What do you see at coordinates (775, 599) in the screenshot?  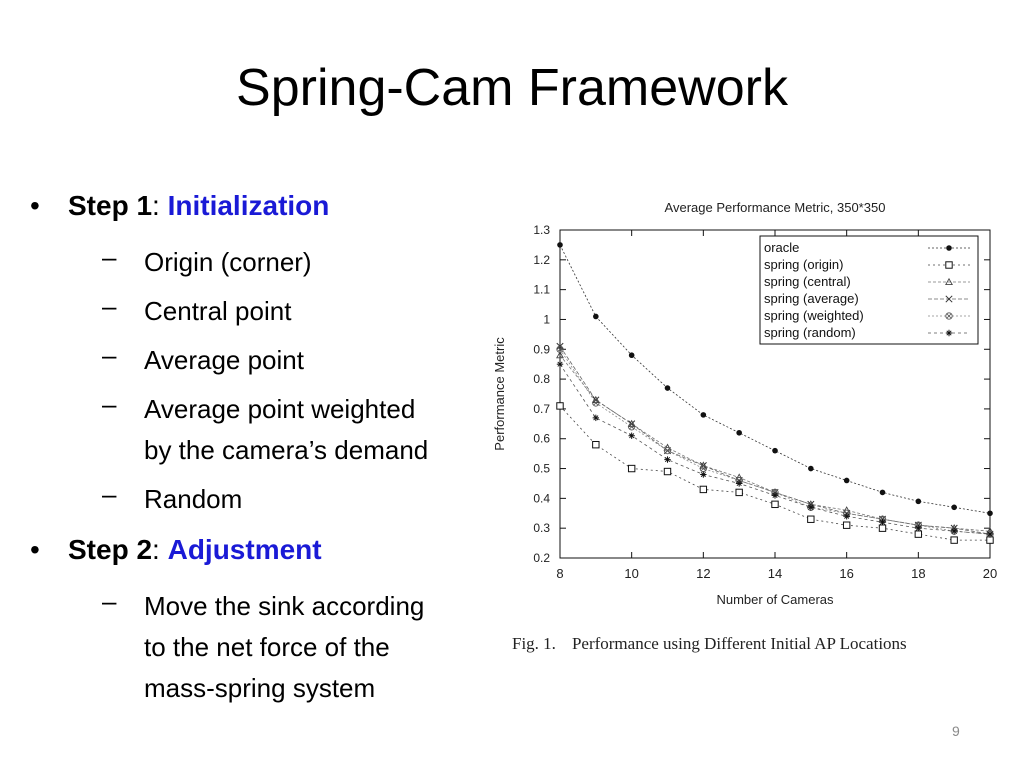 I see `x-axis-label: Number of Cameras` at bounding box center [775, 599].